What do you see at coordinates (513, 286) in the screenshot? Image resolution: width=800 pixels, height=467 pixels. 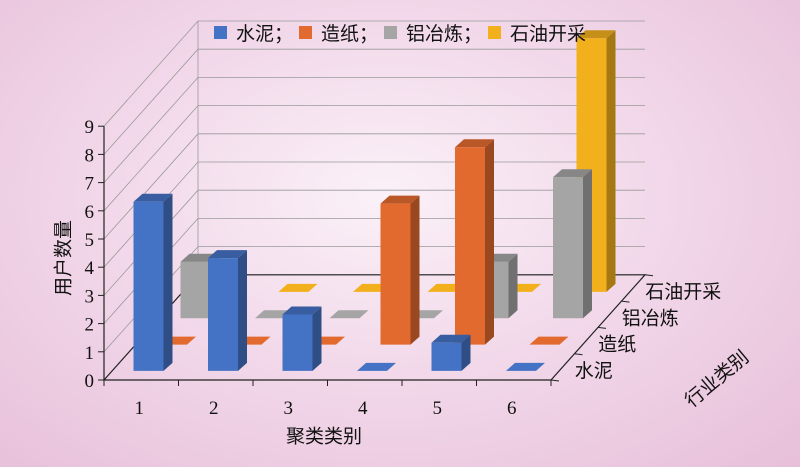 I see `bar-aluminum-5-side` at bounding box center [513, 286].